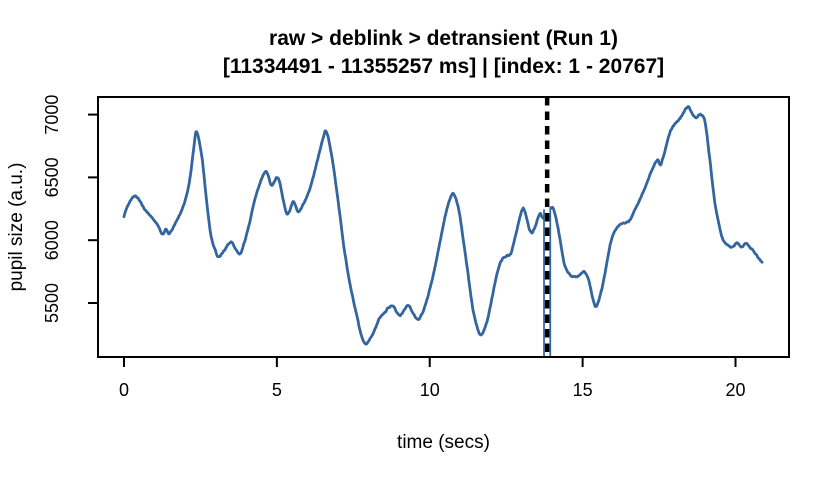  I want to click on x-tick-label: 20, so click(735, 390).